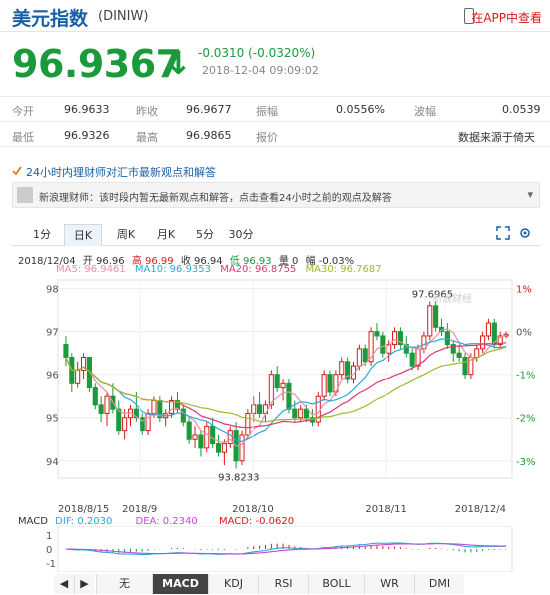 The width and height of the screenshot is (550, 595). Describe the element at coordinates (506, 18) in the screenshot. I see `open-in-app-link: 在APP中查看` at that location.